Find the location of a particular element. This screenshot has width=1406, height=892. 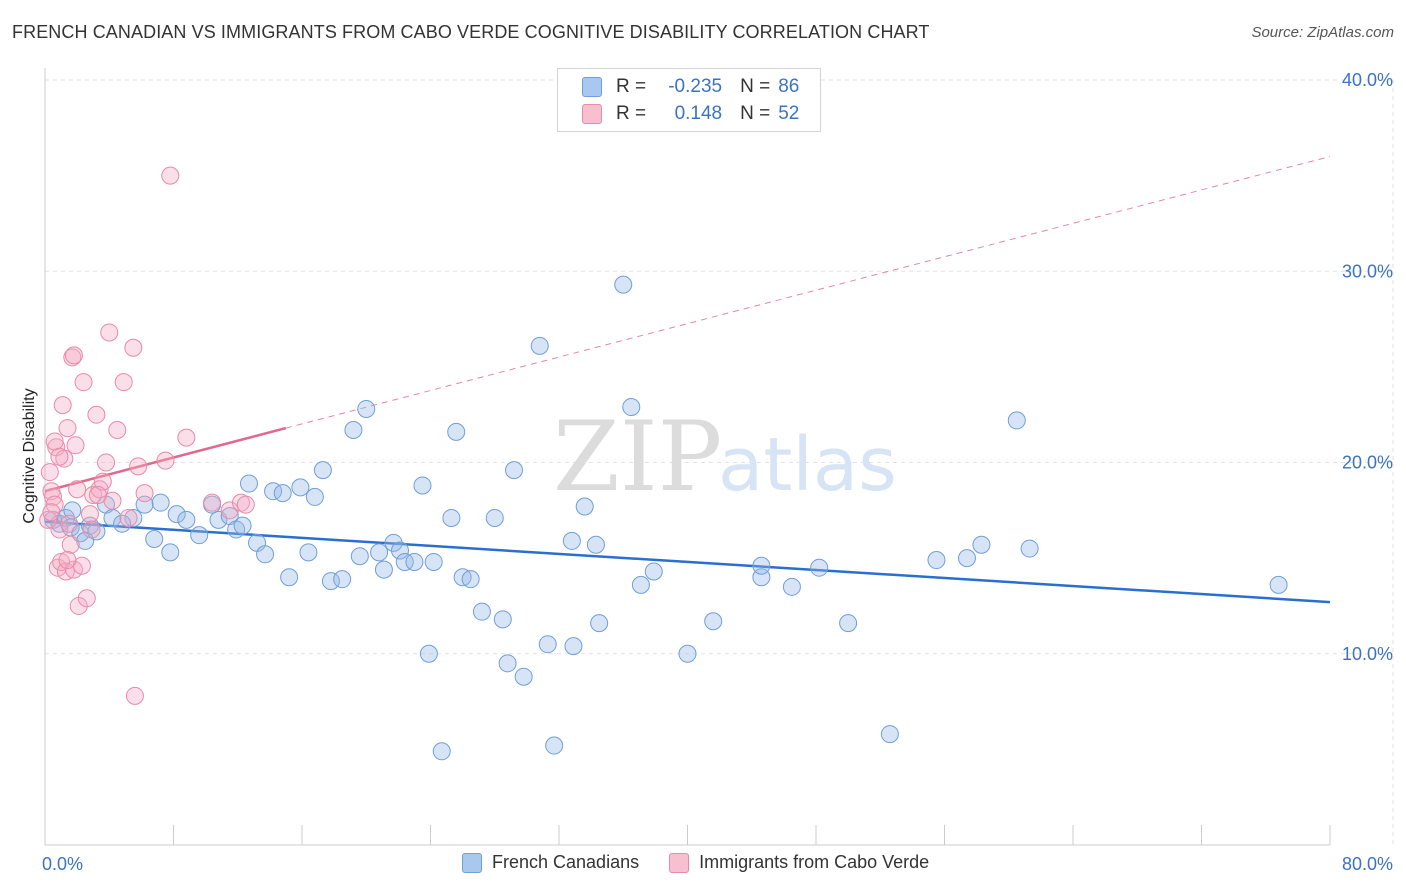

watermark-atlas: atlas is located at coordinates (807, 465).